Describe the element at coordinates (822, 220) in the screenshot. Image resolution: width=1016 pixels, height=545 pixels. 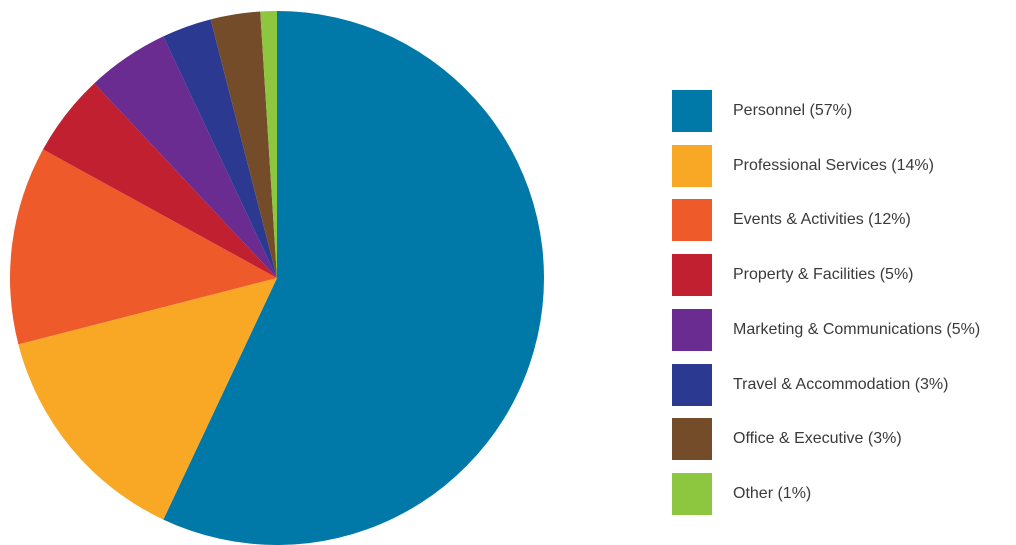
I see `legend-label: Events & Activities (12%)` at that location.